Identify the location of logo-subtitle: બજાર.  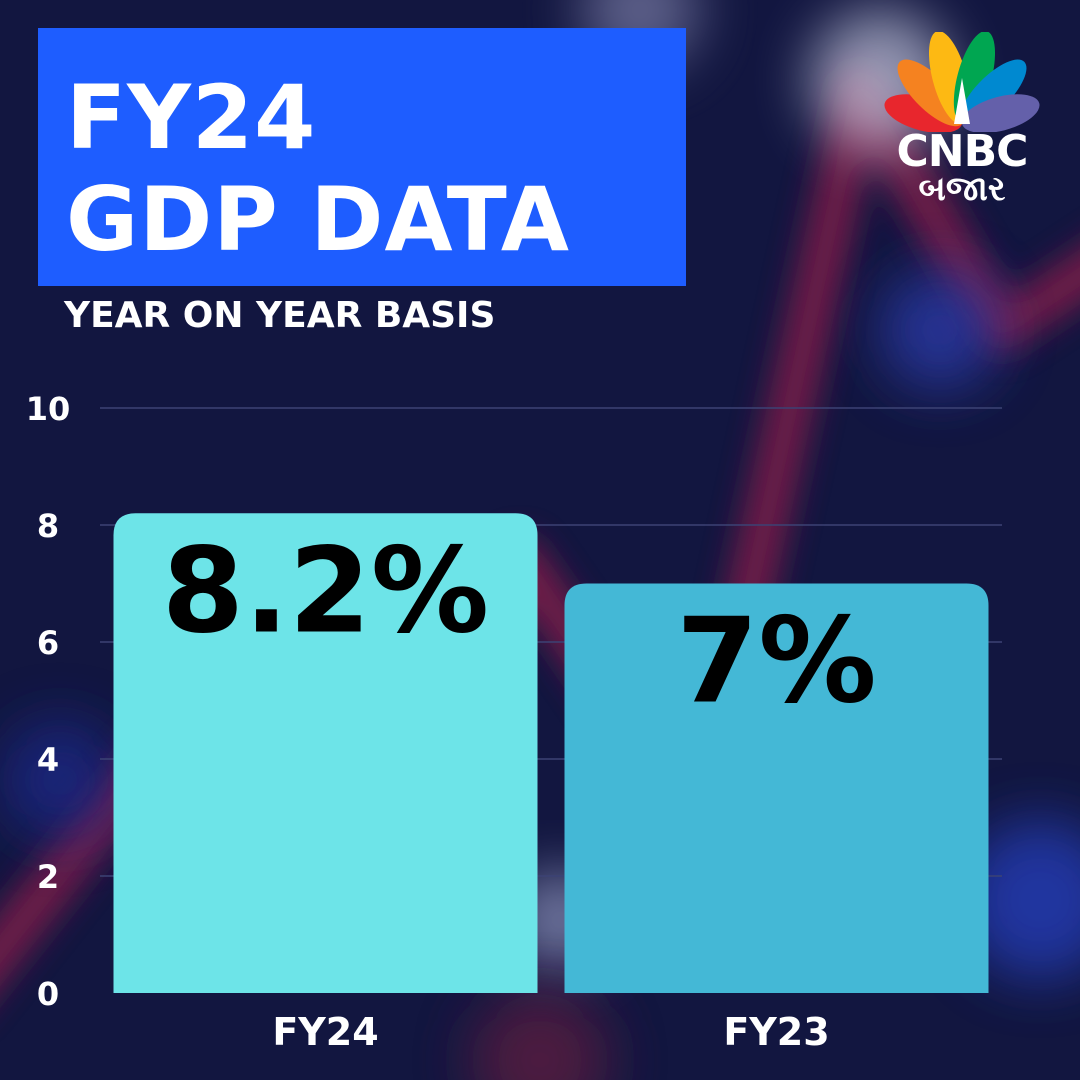
(962, 189).